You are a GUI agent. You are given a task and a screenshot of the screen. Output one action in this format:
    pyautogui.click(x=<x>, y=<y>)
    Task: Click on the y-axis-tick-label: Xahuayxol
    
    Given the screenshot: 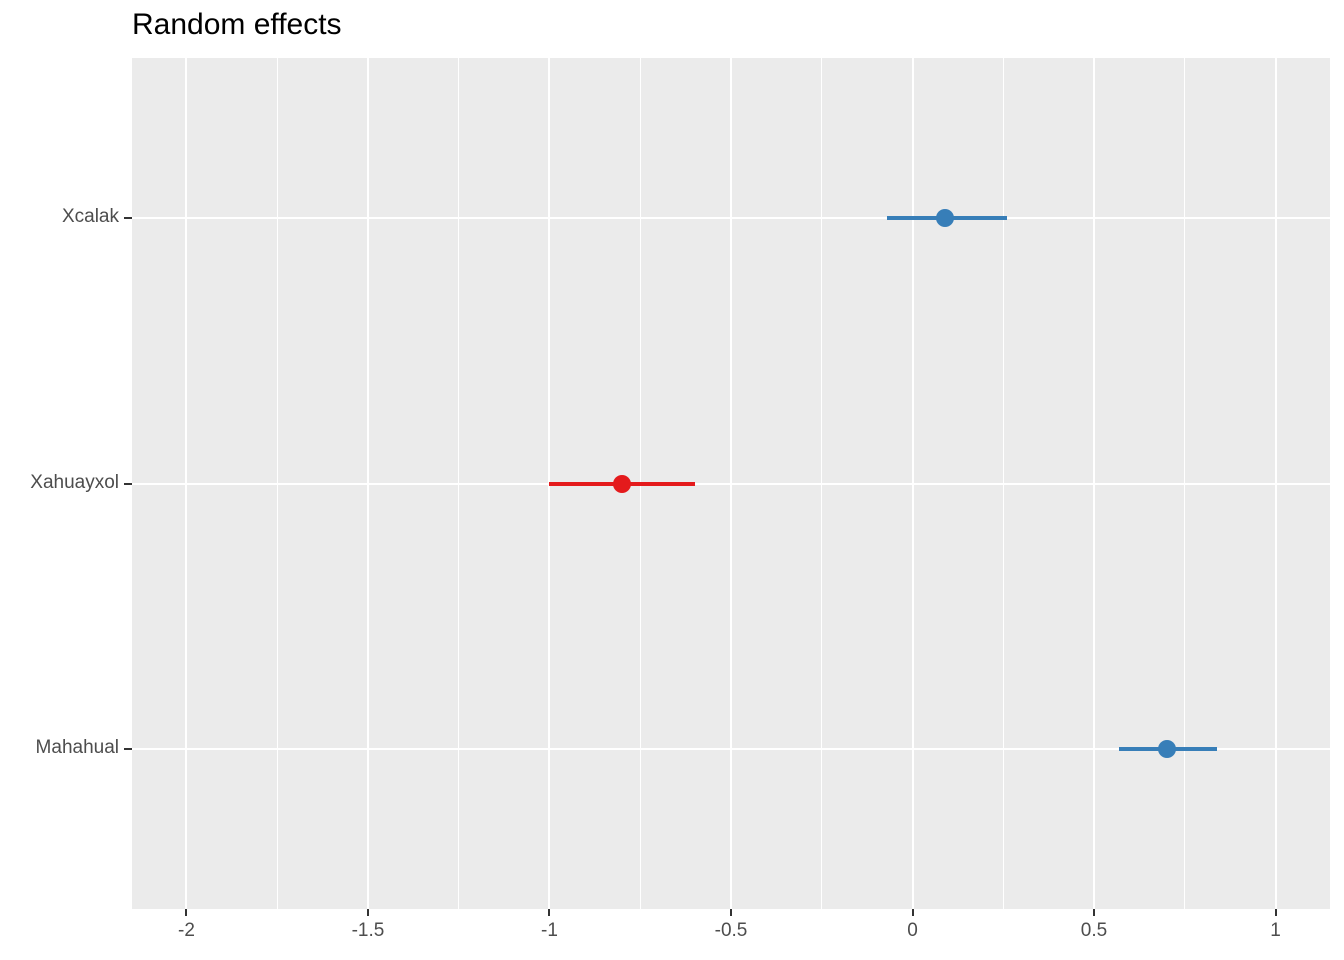 What is the action you would take?
    pyautogui.click(x=74, y=482)
    